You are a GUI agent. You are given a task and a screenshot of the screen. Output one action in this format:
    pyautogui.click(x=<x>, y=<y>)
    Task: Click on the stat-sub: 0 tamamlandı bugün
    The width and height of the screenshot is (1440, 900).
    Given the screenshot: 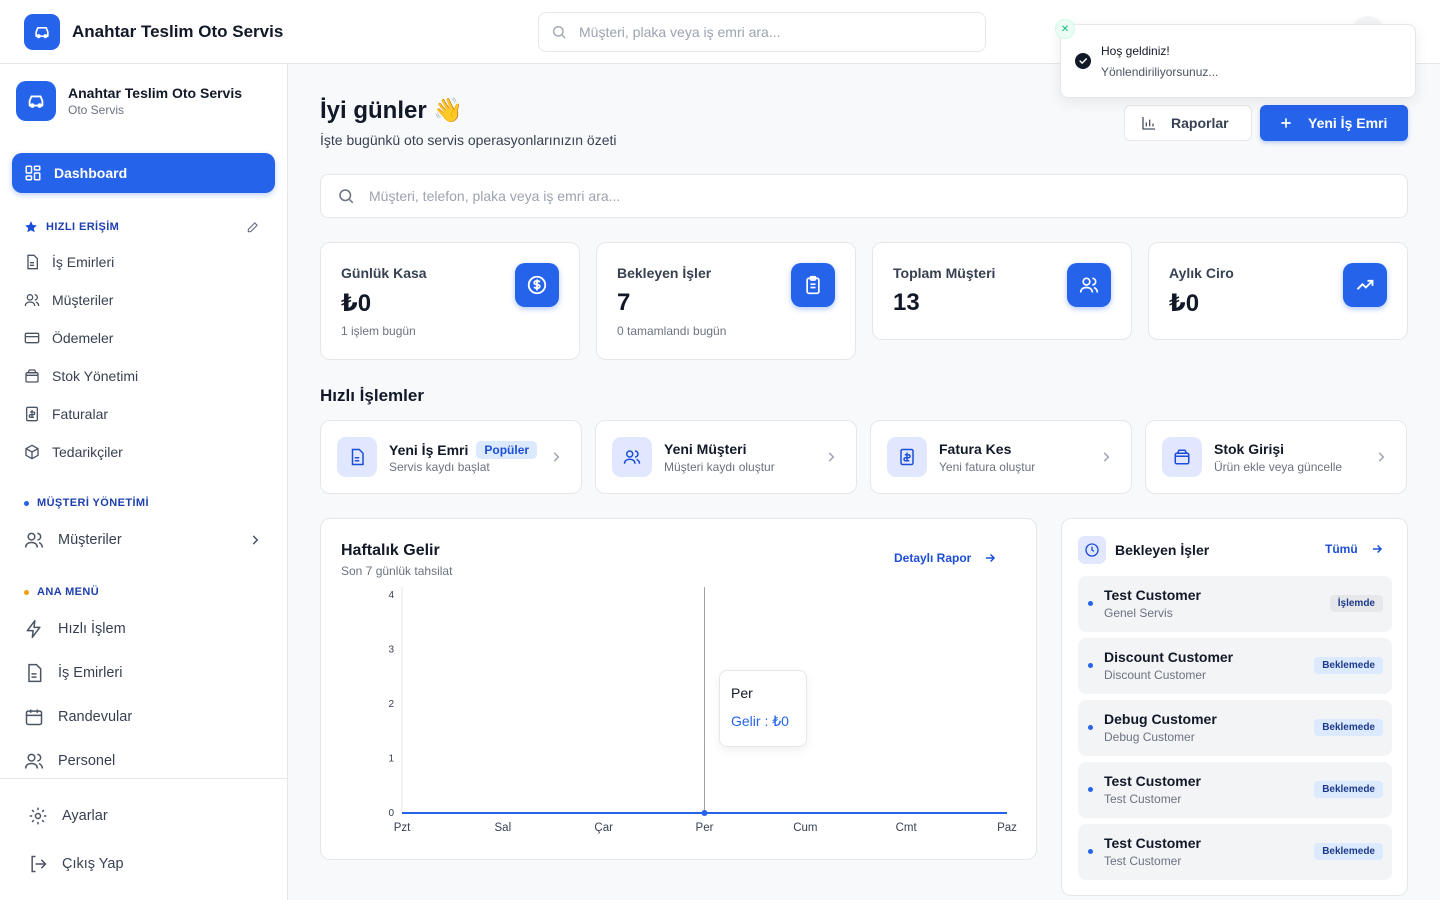 What is the action you would take?
    pyautogui.click(x=672, y=331)
    